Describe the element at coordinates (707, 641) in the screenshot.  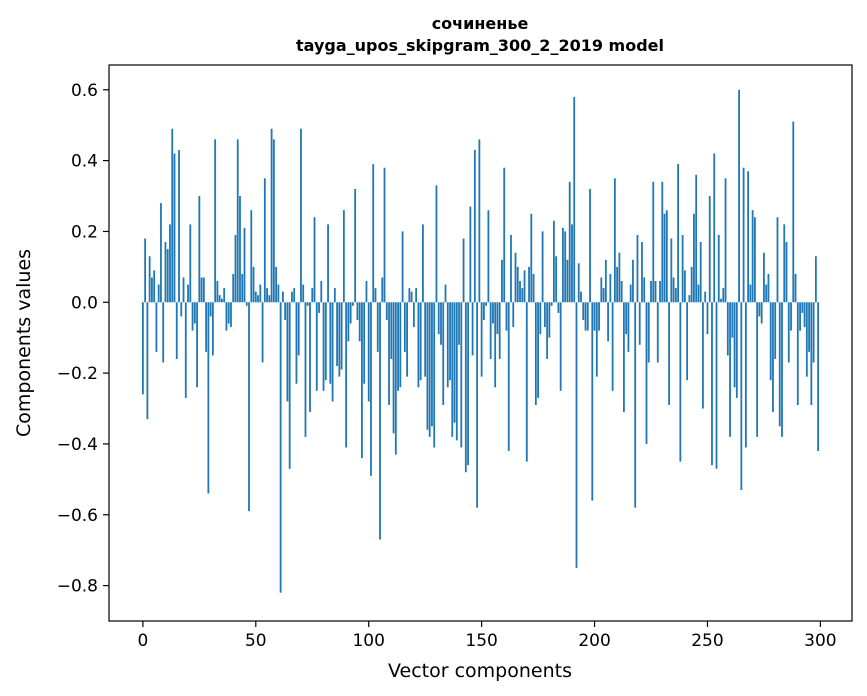
I see `x-tick-label: 250` at that location.